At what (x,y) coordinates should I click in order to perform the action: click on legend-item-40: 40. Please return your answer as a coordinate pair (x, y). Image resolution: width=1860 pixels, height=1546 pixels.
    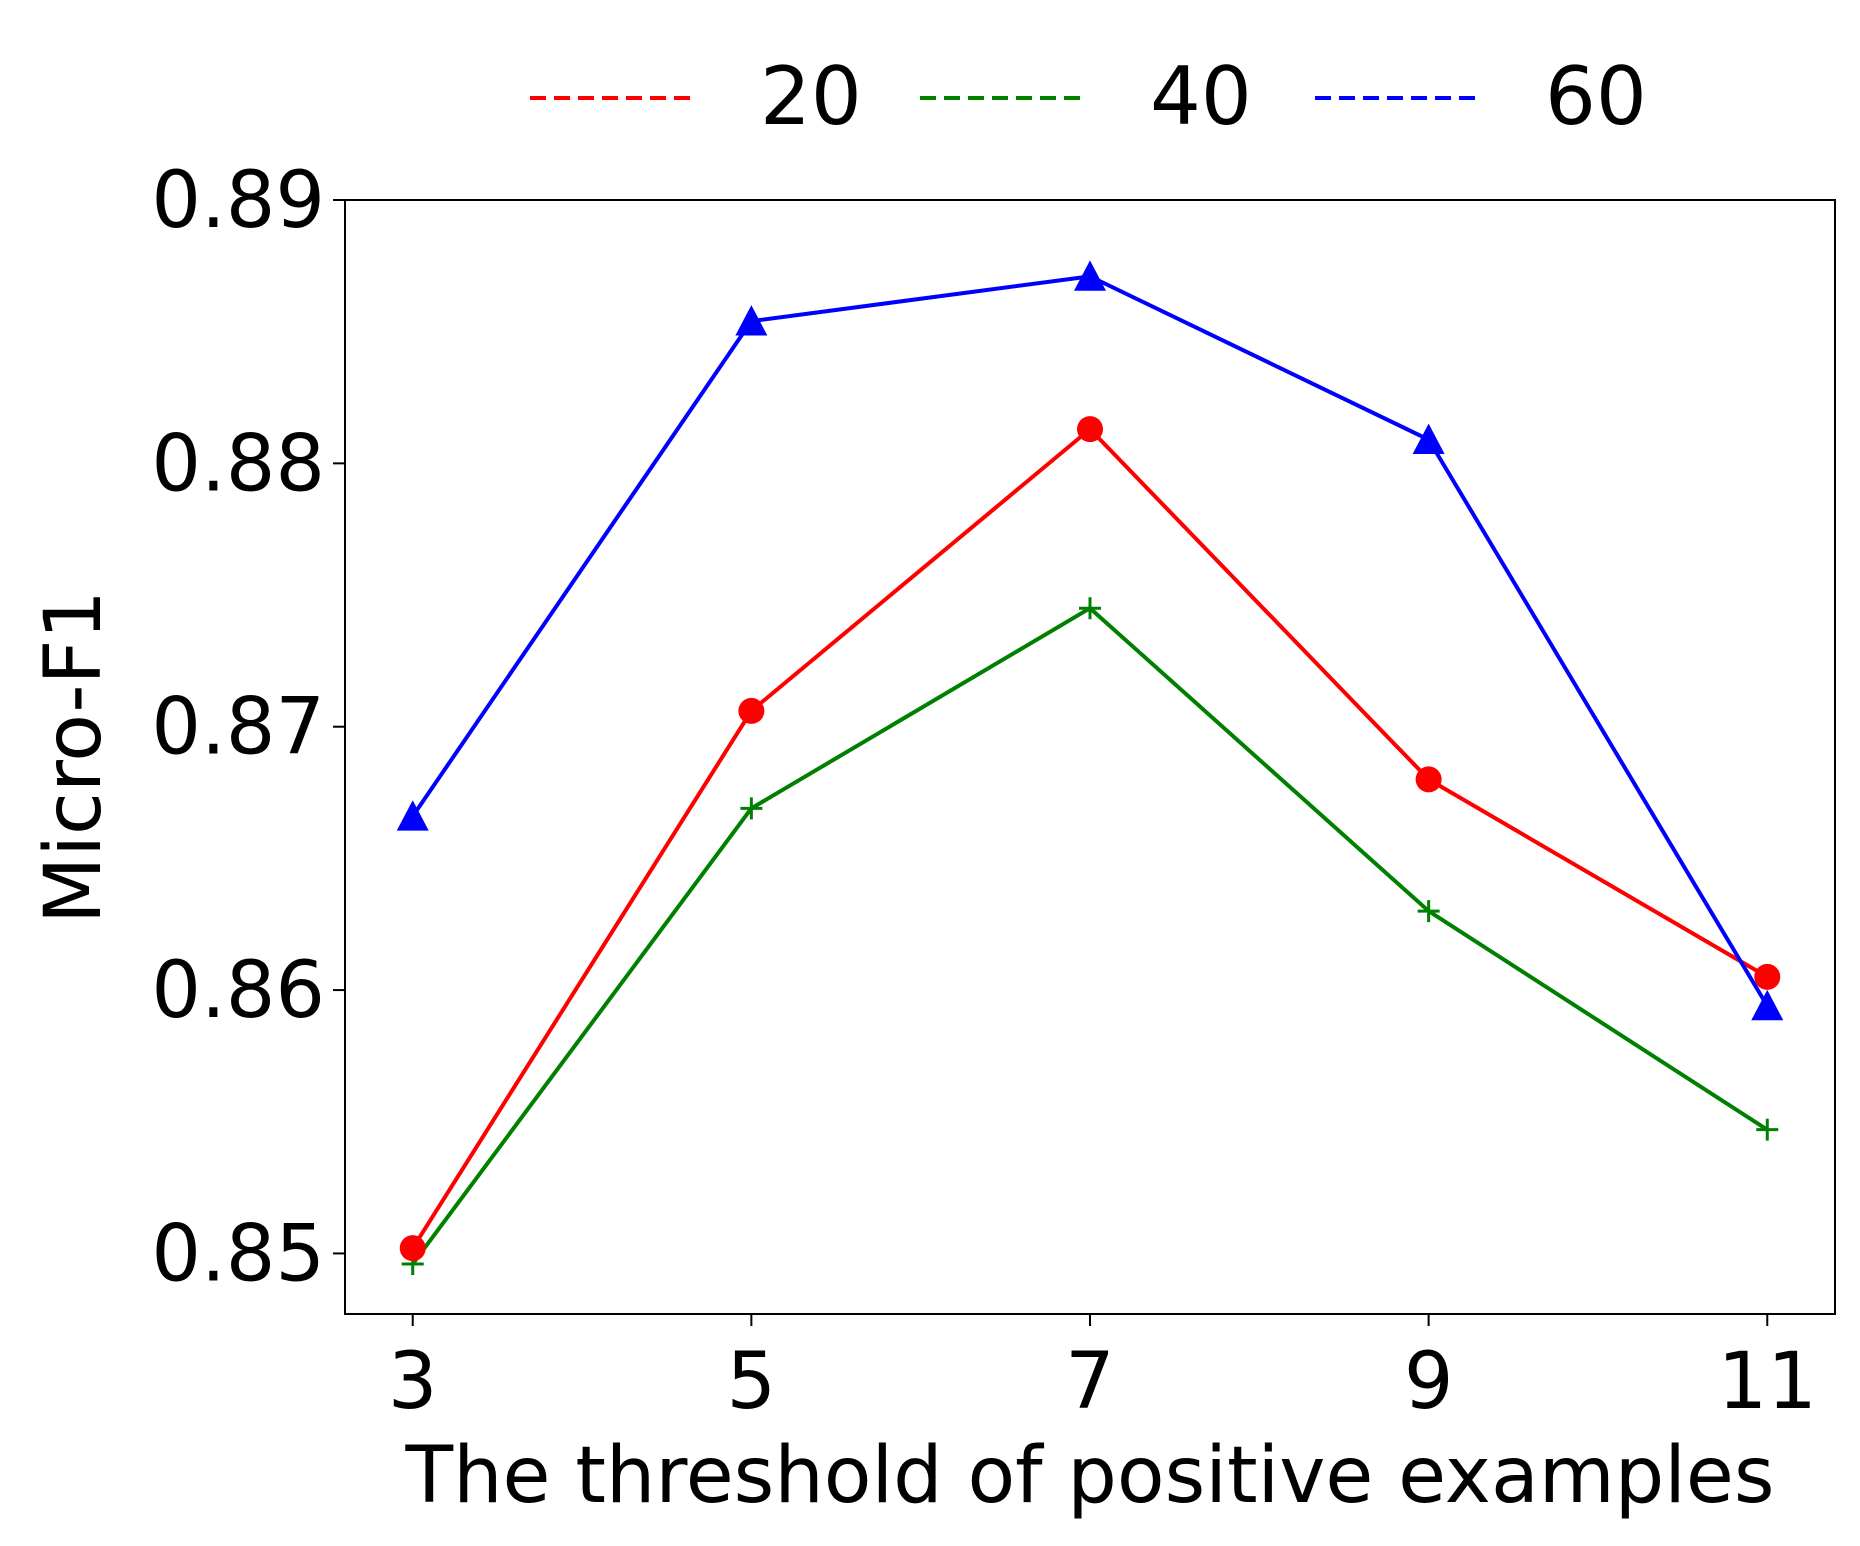
    Looking at the image, I should click on (1086, 96).